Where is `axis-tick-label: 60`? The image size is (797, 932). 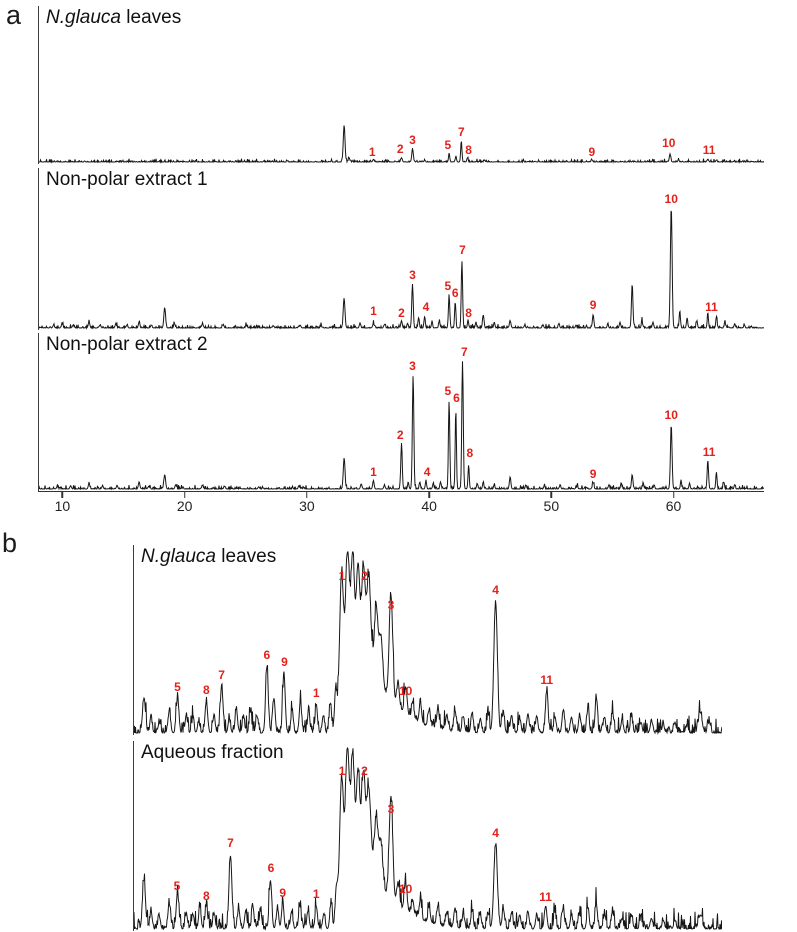
axis-tick-label: 60 is located at coordinates (673, 506).